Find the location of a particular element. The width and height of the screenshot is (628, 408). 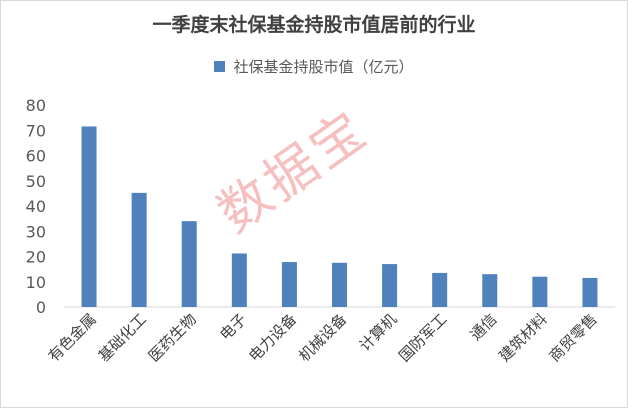

y-tick-label: 50 is located at coordinates (36, 181).